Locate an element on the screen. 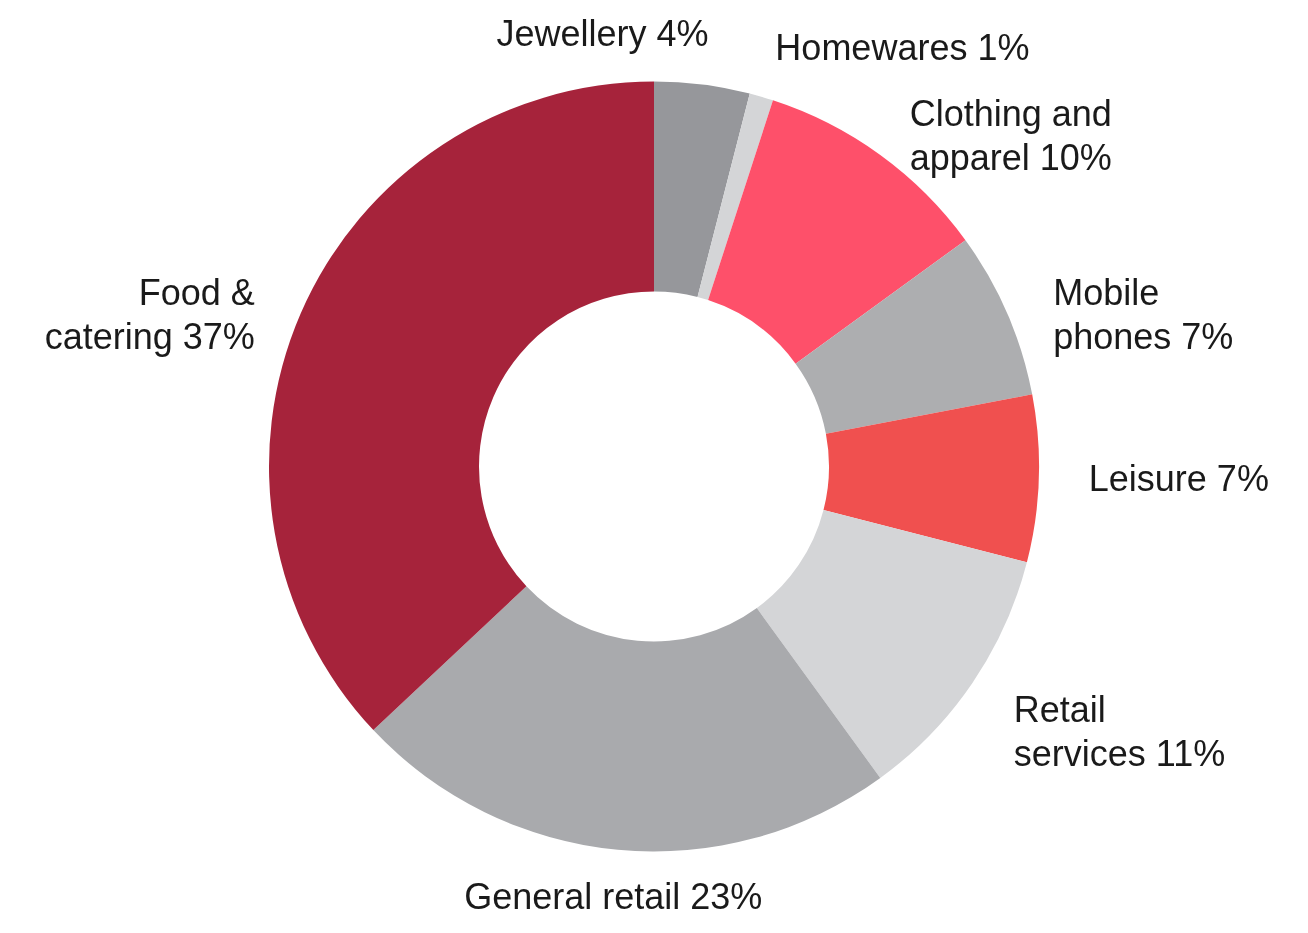  slice-label: Leisure 7% is located at coordinates (1178, 479).